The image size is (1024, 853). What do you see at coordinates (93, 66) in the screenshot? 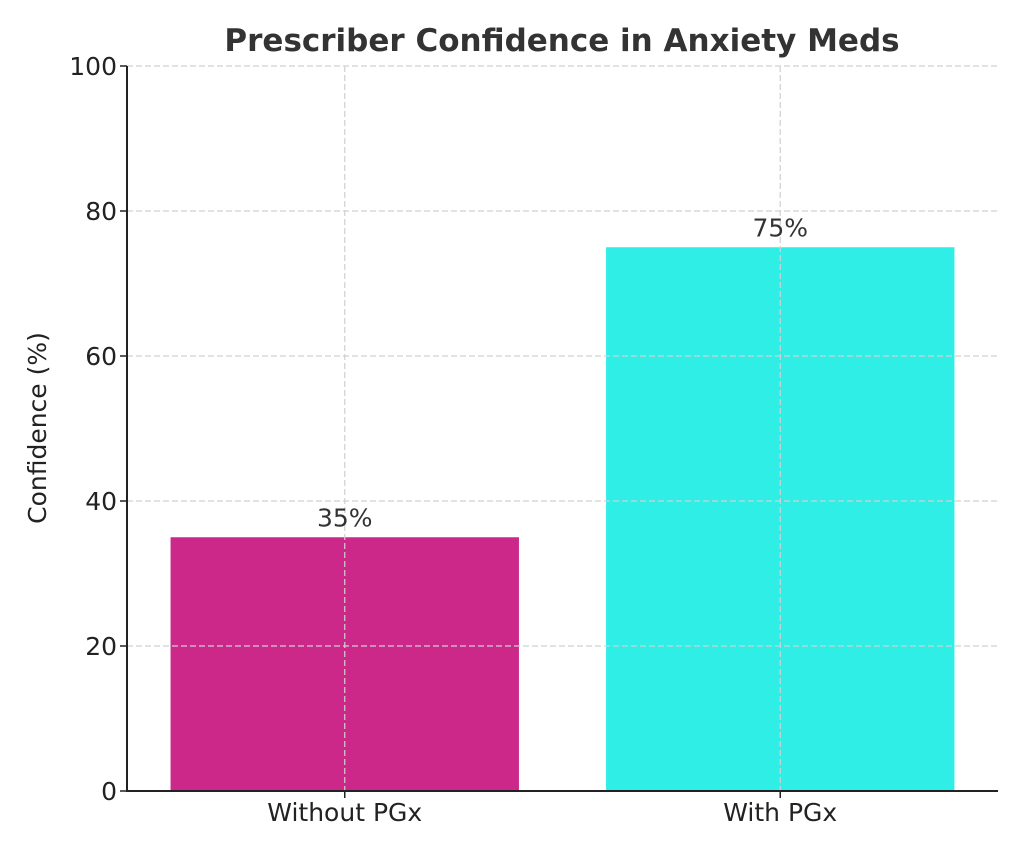
I see `y-tick-label: 100` at bounding box center [93, 66].